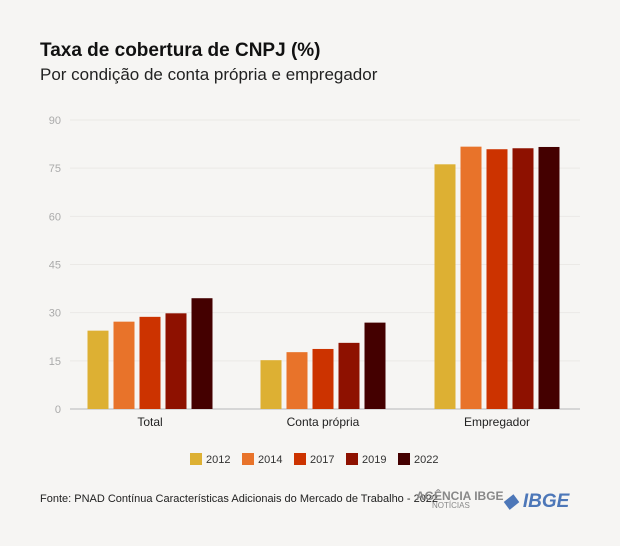  I want to click on x-tick-label: Conta própria, so click(323, 422).